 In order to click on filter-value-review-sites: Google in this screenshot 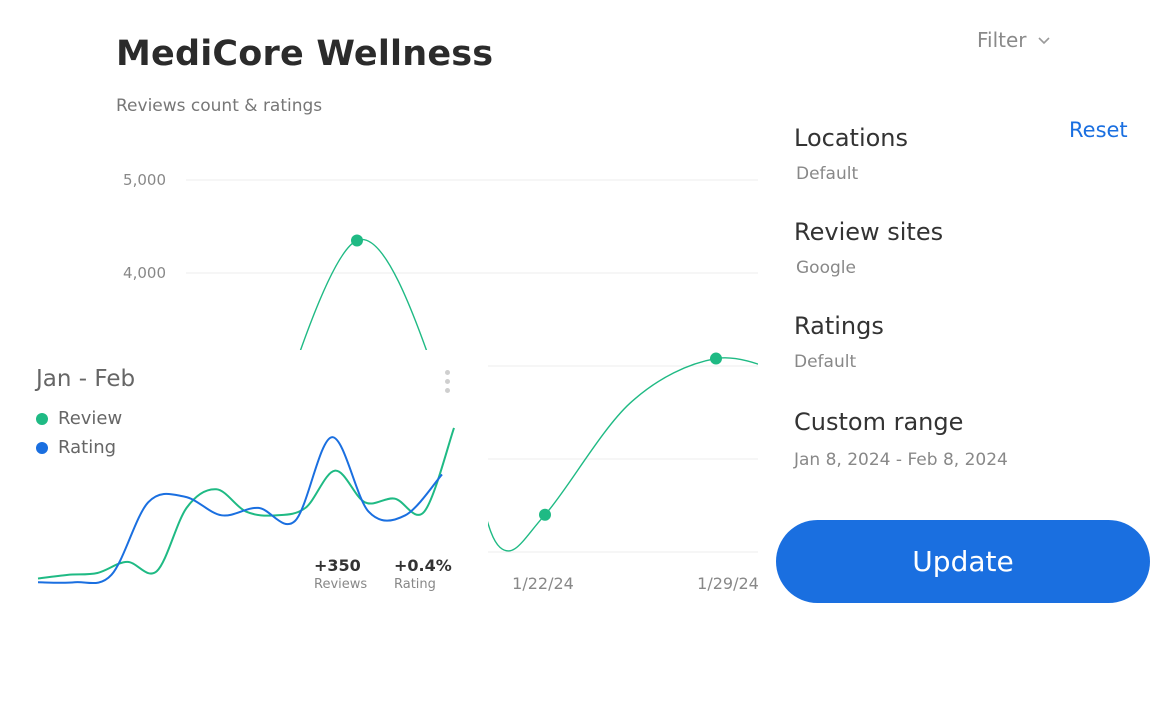, I will do `click(826, 268)`.